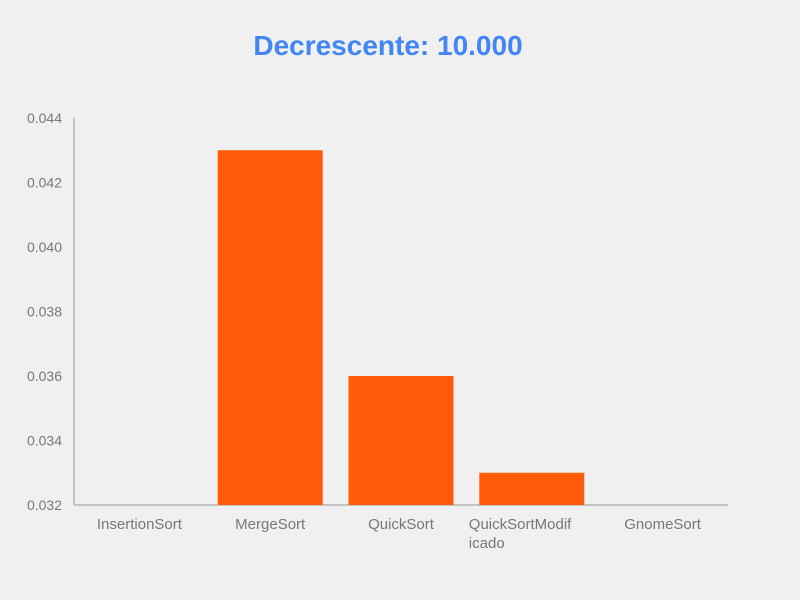 Image resolution: width=800 pixels, height=600 pixels. What do you see at coordinates (44, 312) in the screenshot?
I see `y-tick-label: 0.038` at bounding box center [44, 312].